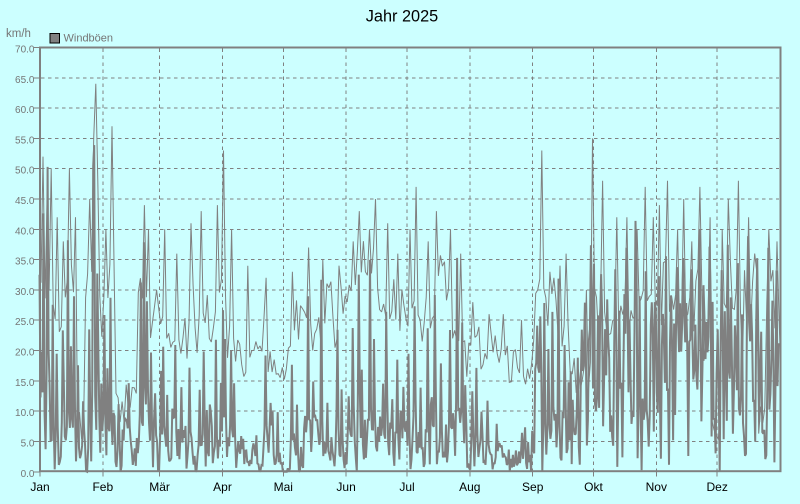 Image resolution: width=800 pixels, height=504 pixels. I want to click on svg-text: Apr, so click(222, 487).